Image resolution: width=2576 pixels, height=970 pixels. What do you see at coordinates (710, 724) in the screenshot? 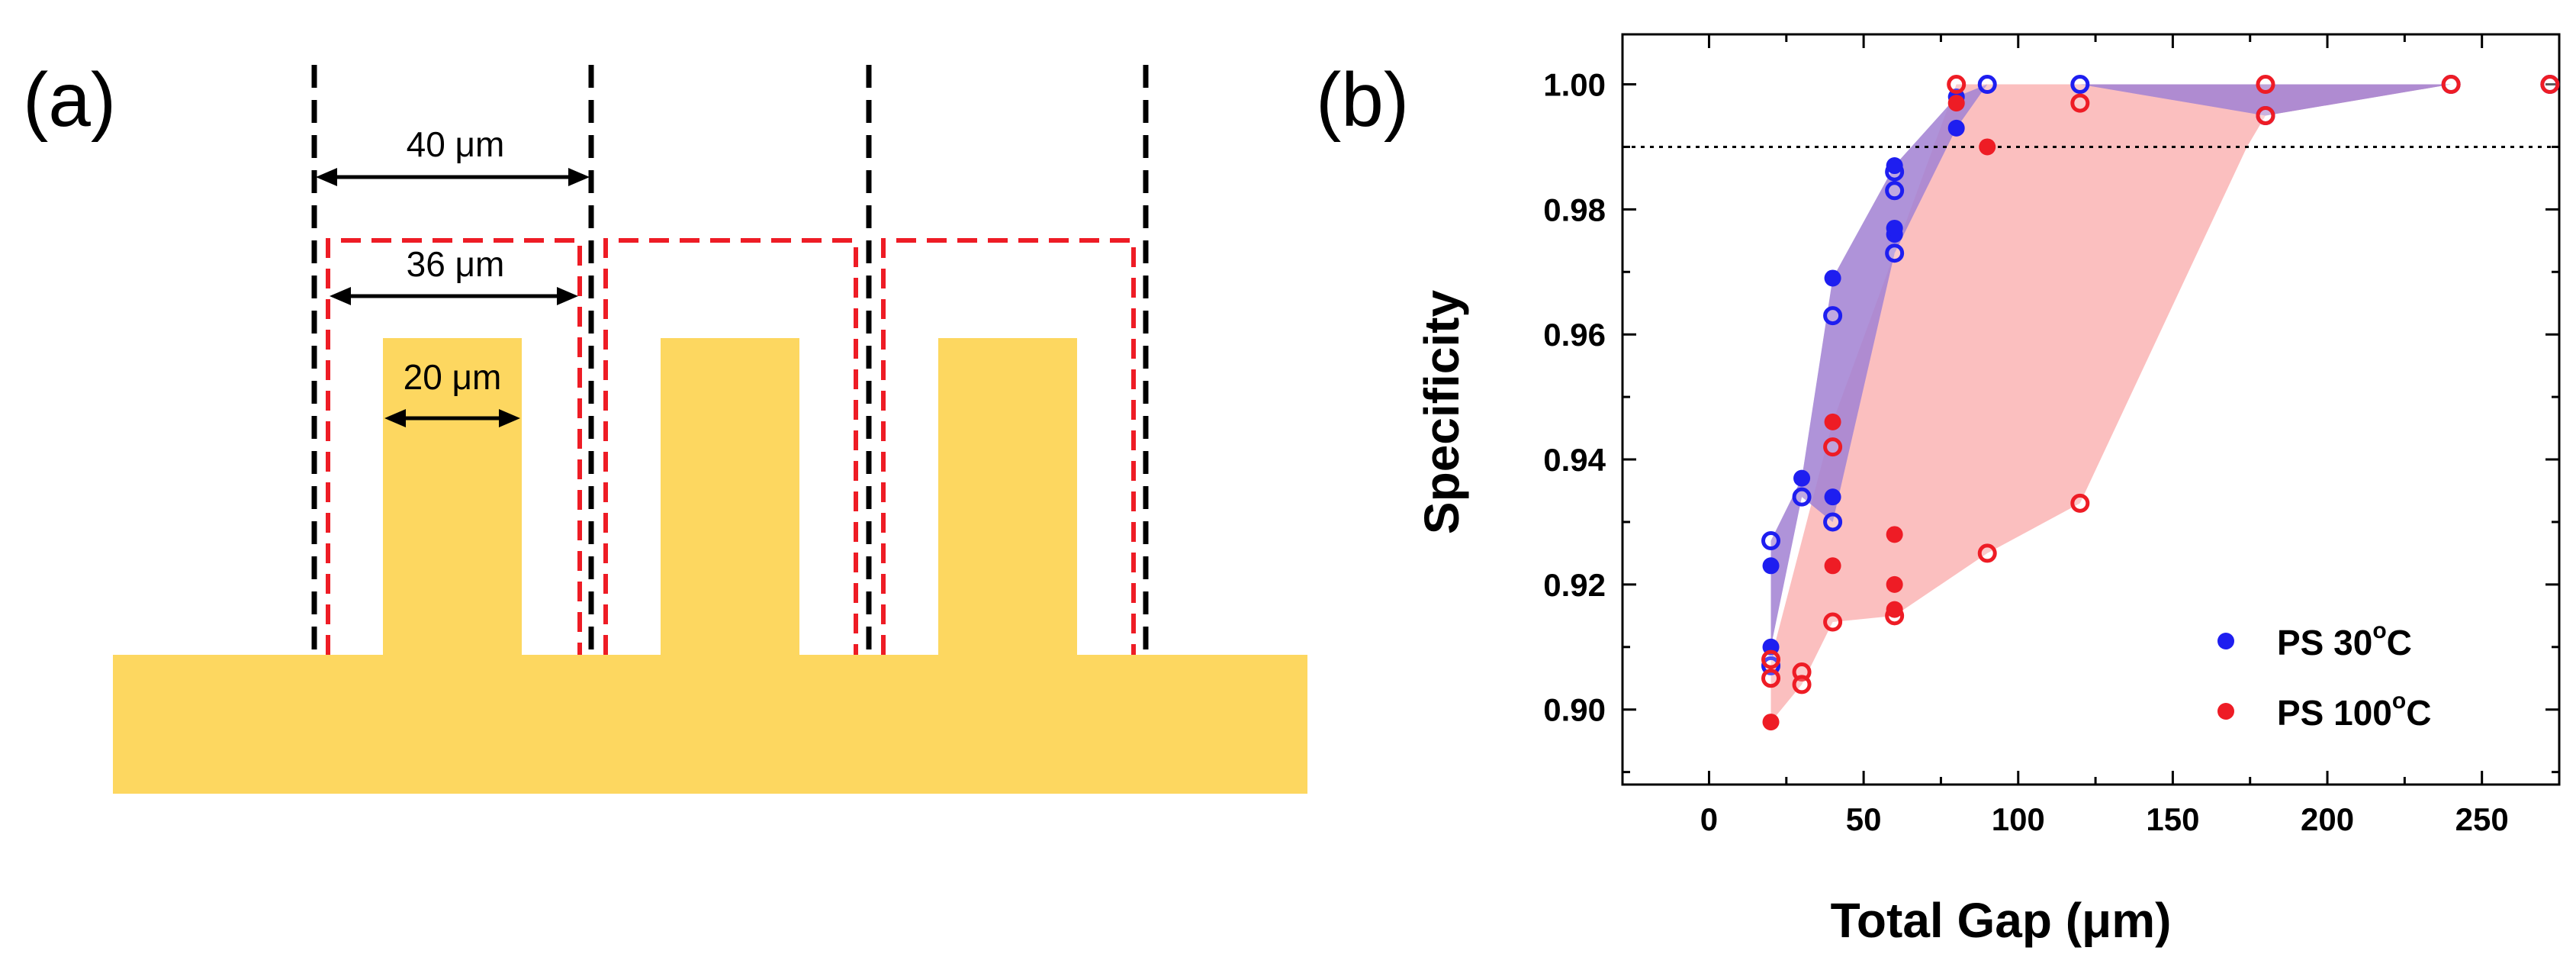
I see `electrode-base-bar` at bounding box center [710, 724].